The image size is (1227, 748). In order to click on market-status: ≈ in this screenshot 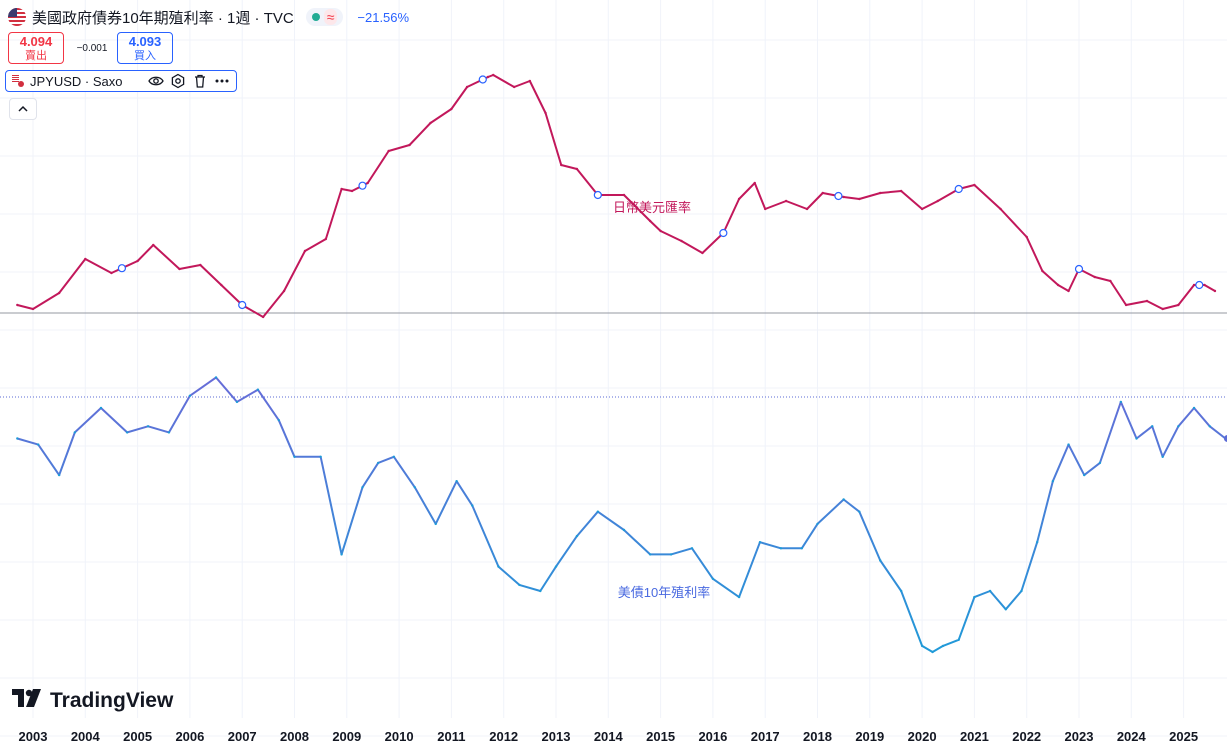, I will do `click(324, 17)`.